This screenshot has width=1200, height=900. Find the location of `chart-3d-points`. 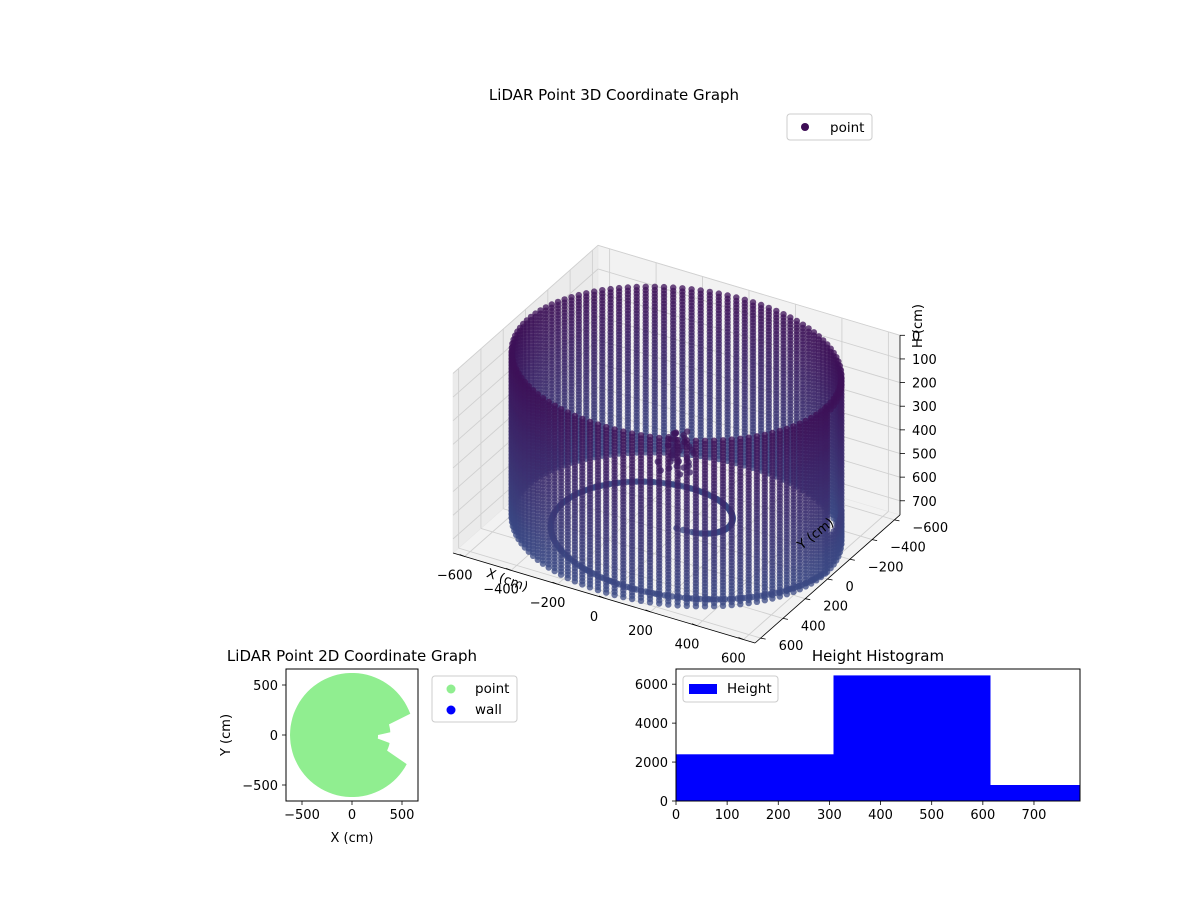

chart-3d-points is located at coordinates (676, 446).